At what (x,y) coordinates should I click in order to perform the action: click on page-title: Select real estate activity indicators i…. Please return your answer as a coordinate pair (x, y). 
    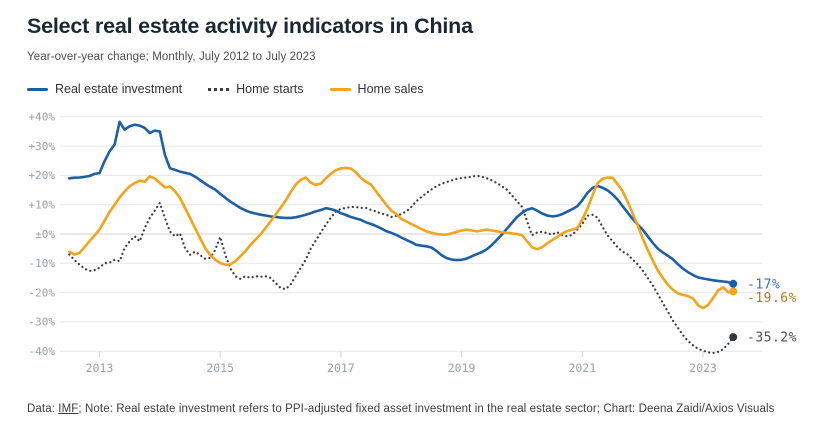
    Looking at the image, I should click on (250, 26).